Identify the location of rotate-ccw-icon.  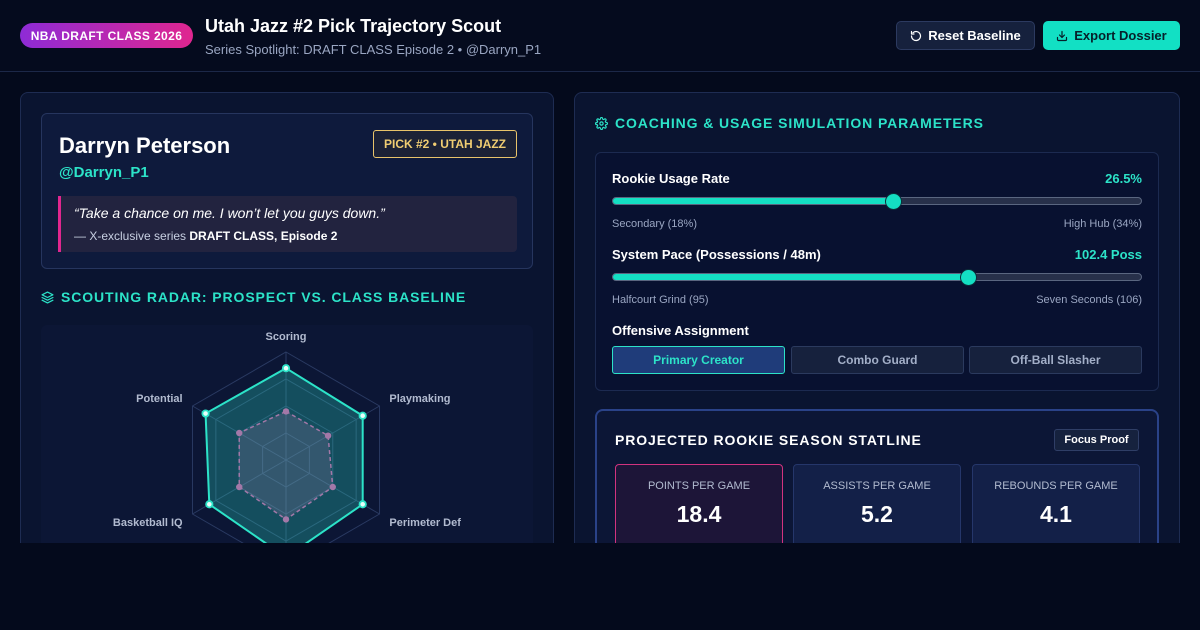
(916, 35).